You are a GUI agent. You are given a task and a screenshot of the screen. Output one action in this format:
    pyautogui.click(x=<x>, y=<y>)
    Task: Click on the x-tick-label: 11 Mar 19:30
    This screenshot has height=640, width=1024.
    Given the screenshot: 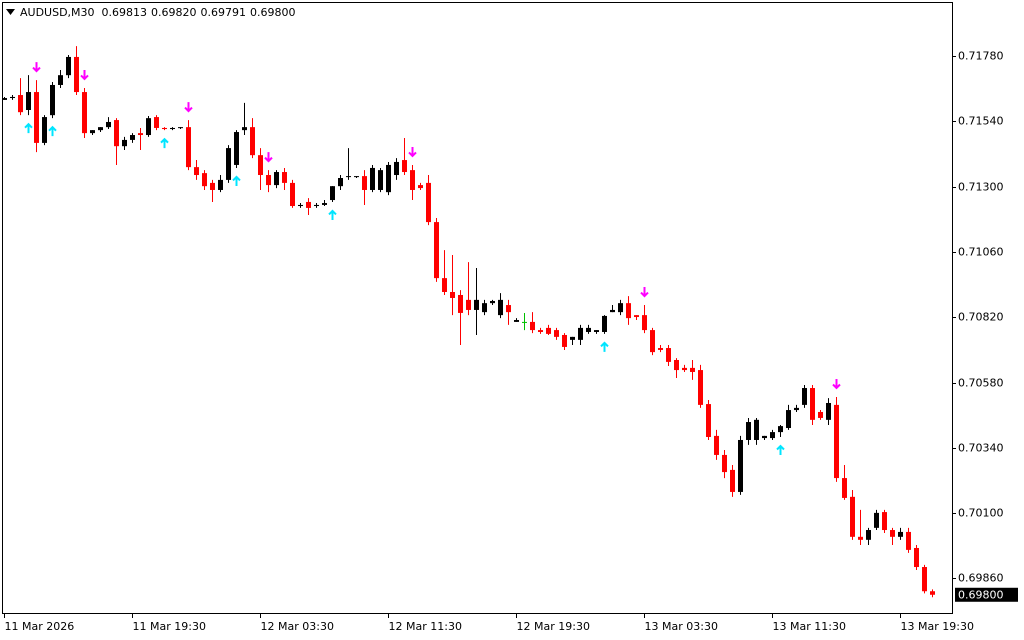 What is the action you would take?
    pyautogui.click(x=169, y=626)
    